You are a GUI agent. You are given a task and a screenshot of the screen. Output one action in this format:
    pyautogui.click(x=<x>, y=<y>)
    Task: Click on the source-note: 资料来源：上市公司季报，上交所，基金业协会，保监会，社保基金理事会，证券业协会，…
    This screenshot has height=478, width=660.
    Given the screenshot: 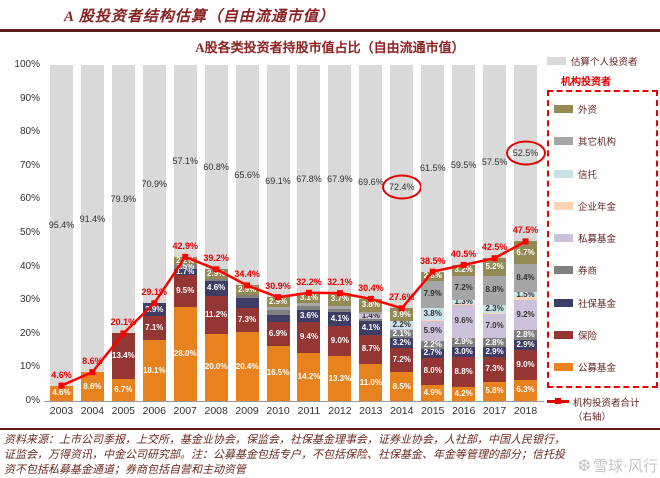 What is the action you would take?
    pyautogui.click(x=330, y=455)
    